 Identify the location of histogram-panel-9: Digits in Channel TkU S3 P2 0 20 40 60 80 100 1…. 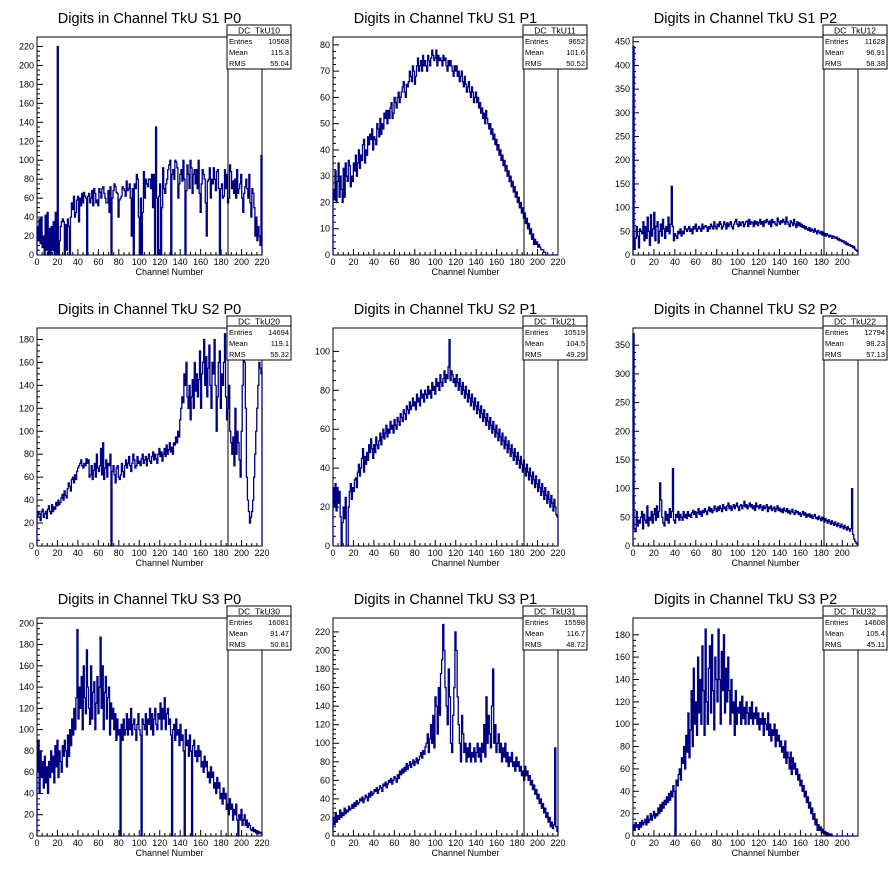
(751, 725).